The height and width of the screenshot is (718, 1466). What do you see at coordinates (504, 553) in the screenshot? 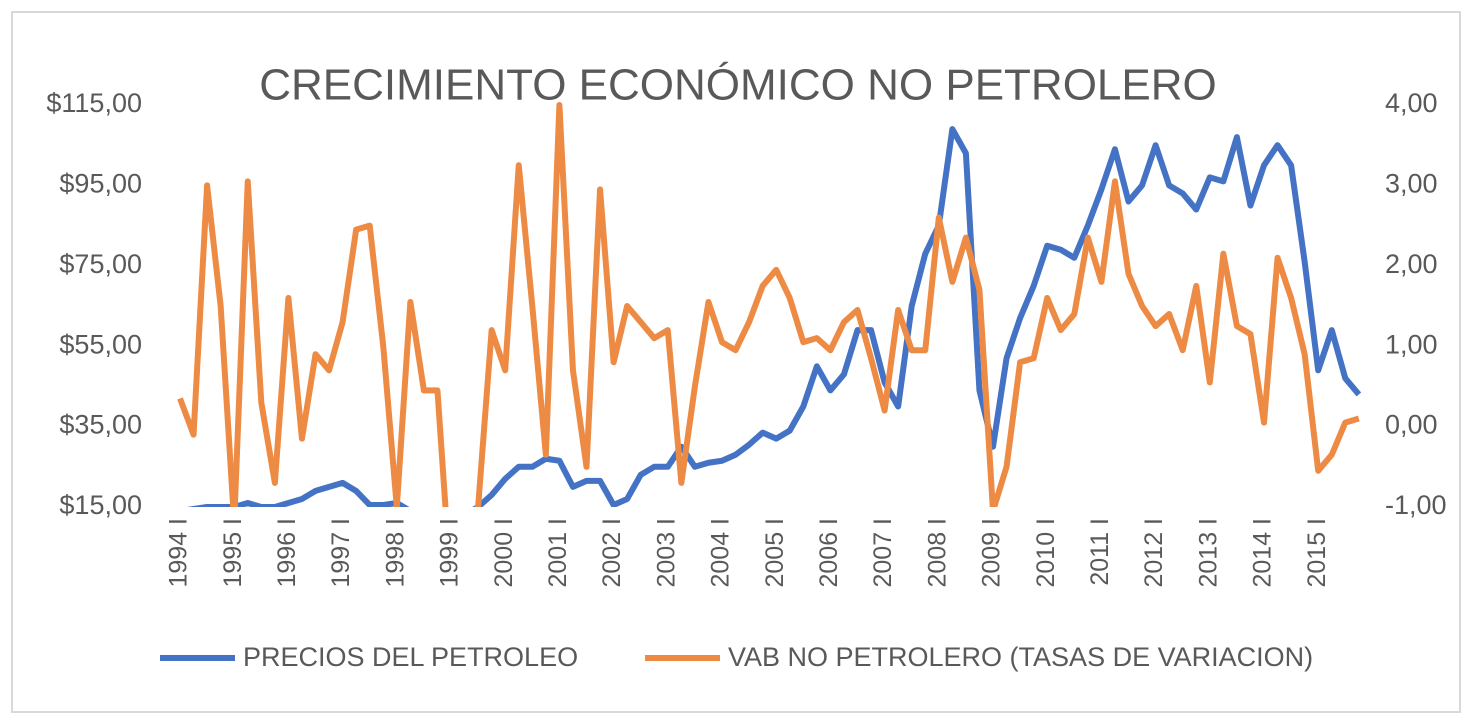
I see `x-tick-label: 2000 I` at bounding box center [504, 553].